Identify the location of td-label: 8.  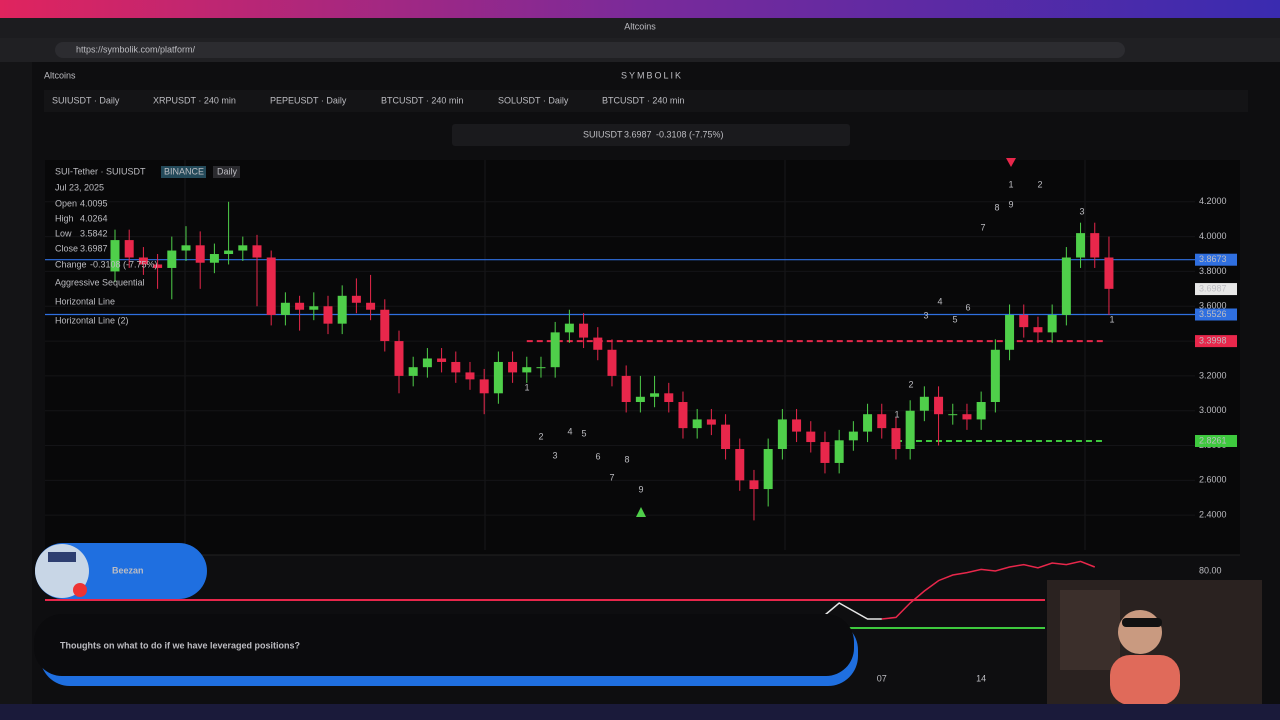
(626, 459).